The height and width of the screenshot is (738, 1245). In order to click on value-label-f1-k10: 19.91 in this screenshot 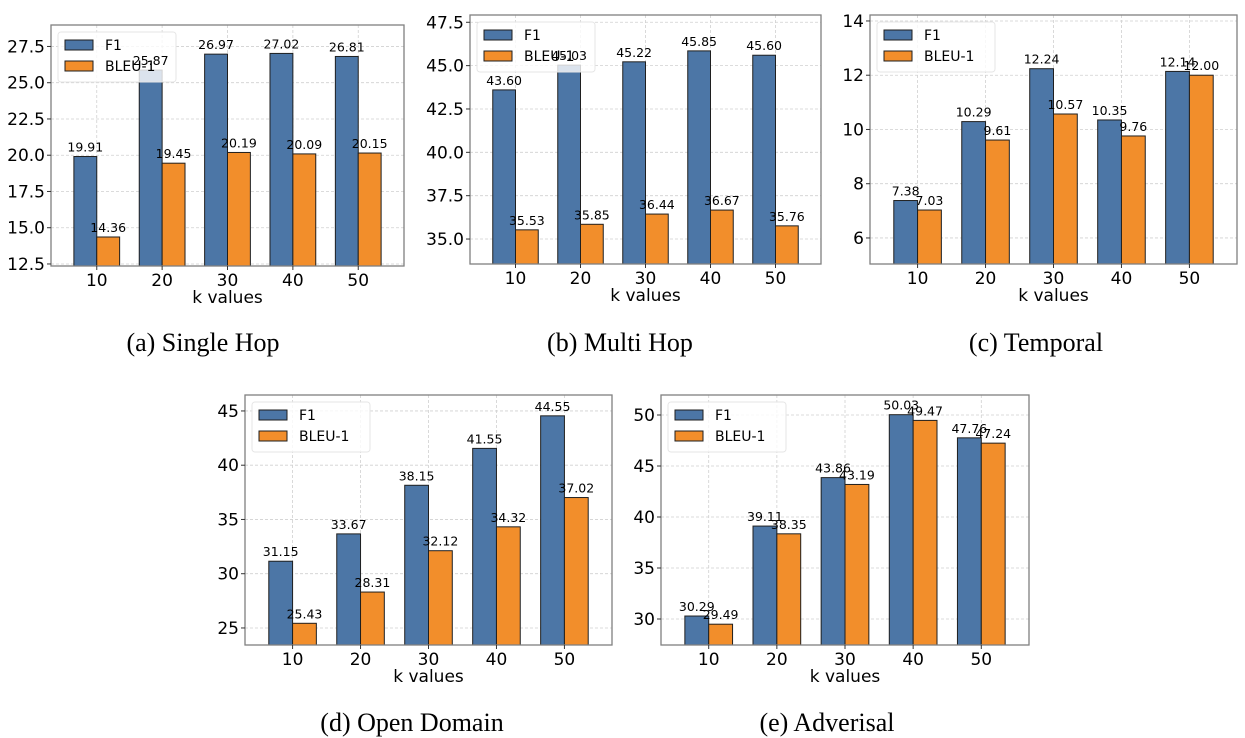, I will do `click(85, 147)`.